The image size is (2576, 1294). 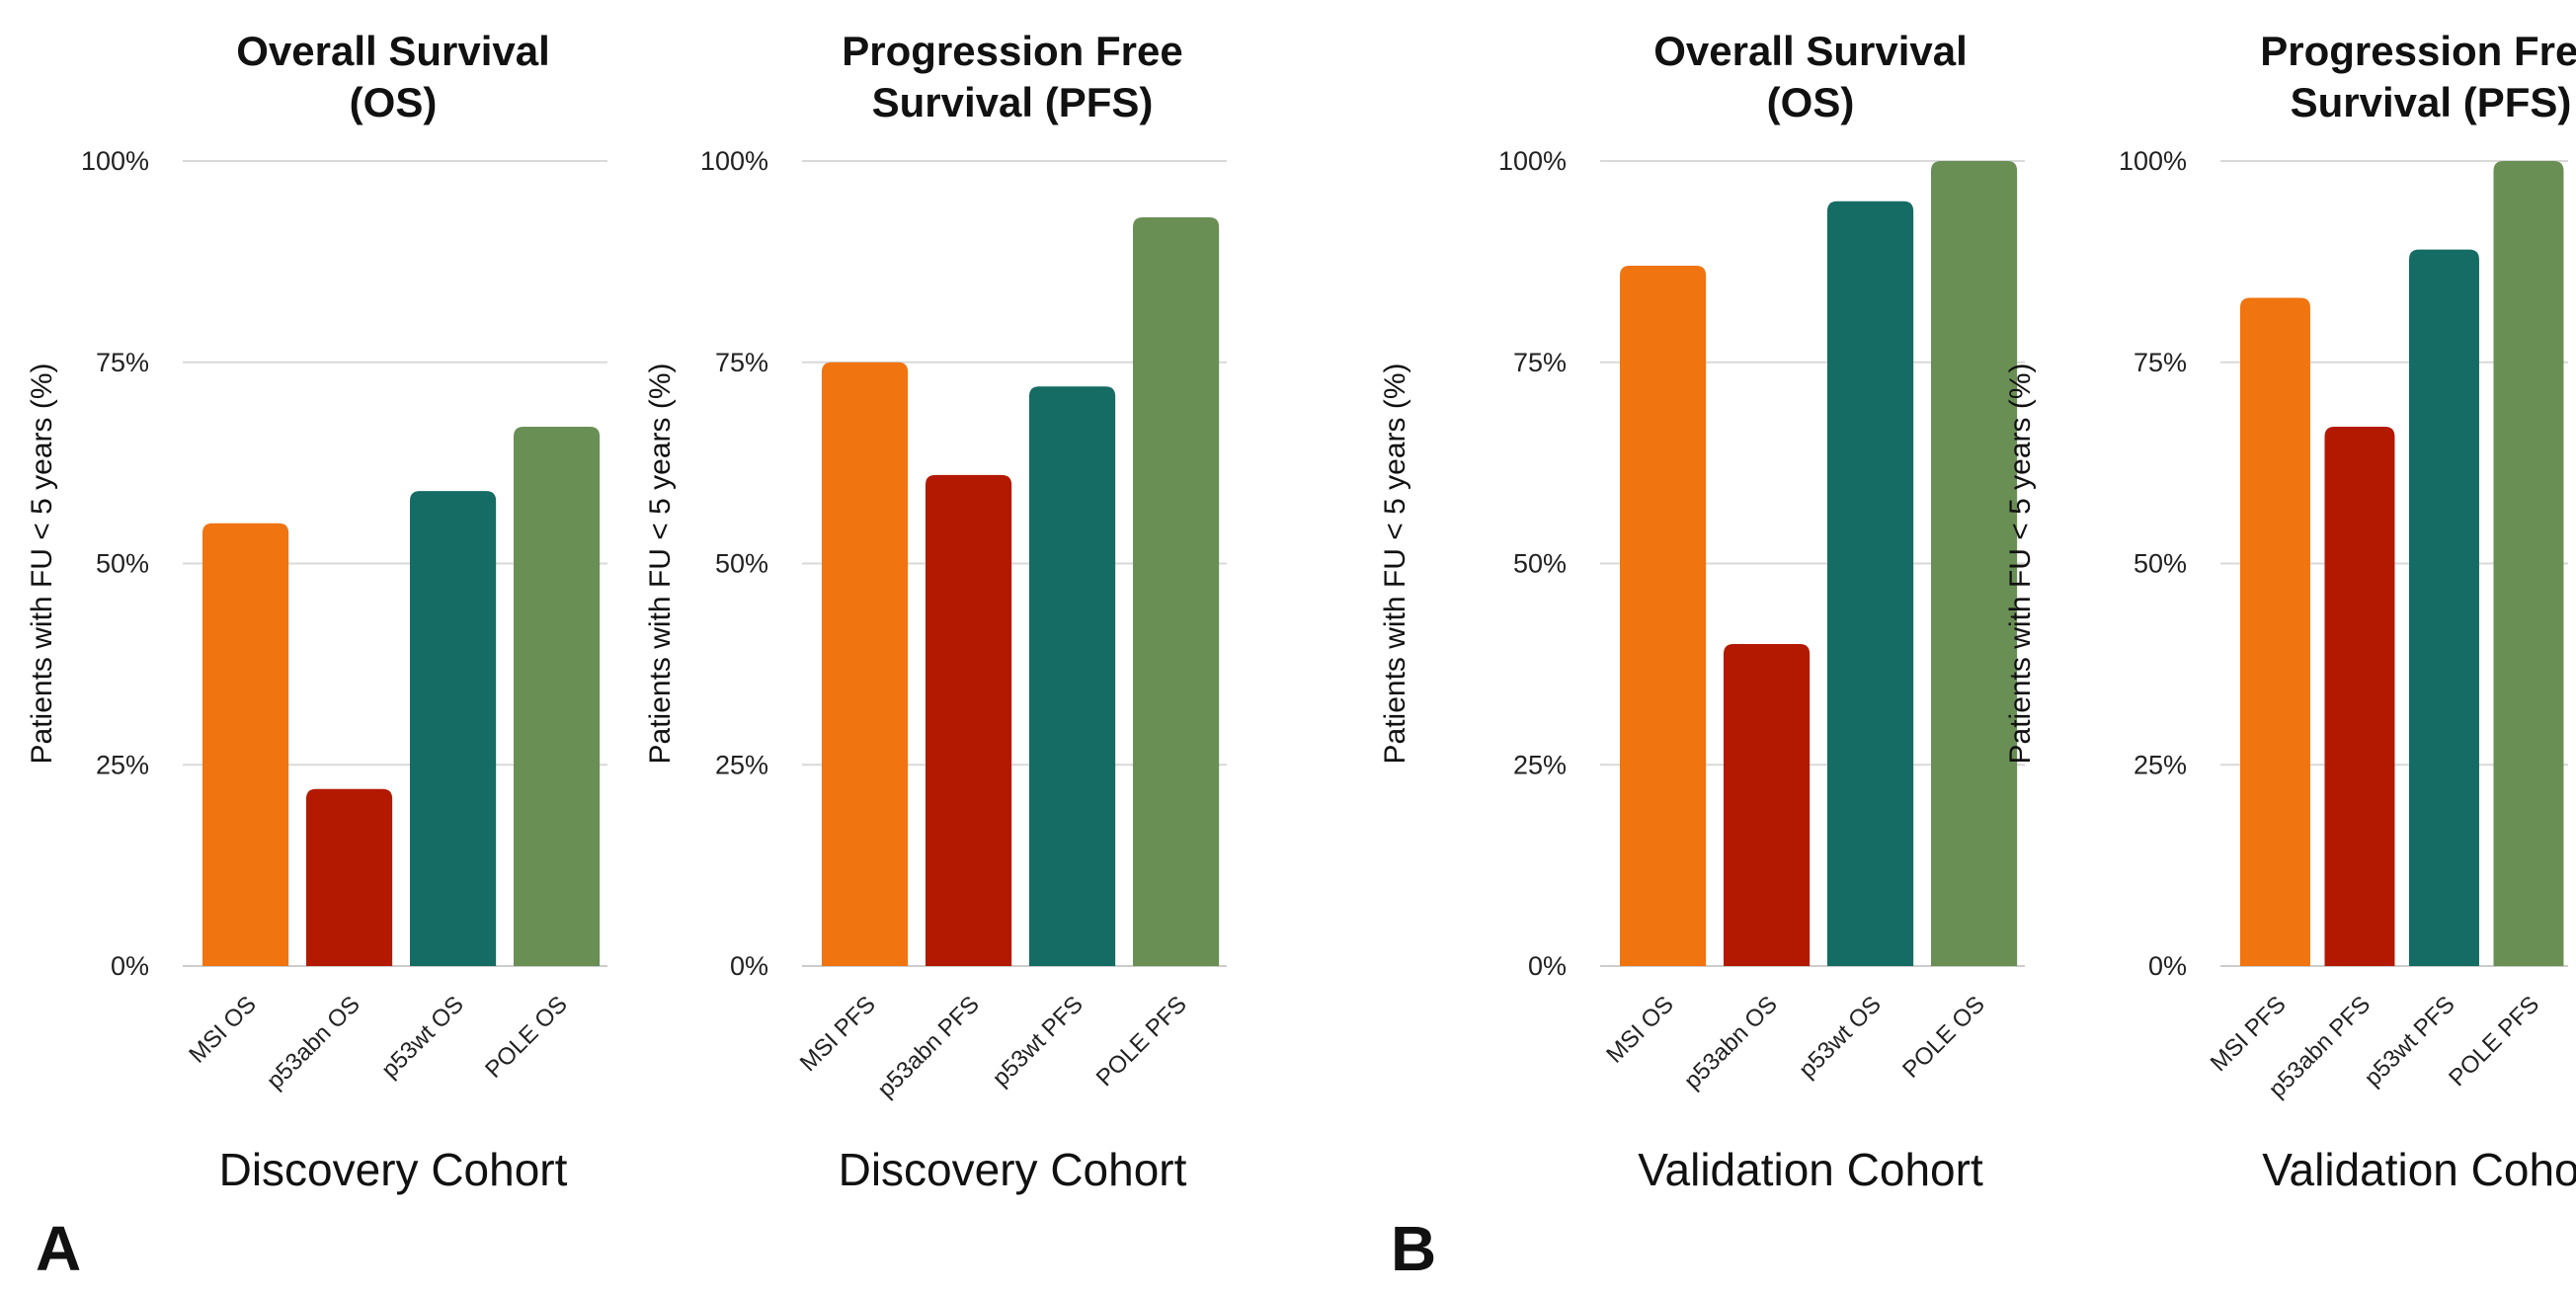 What do you see at coordinates (1413, 1248) in the screenshot?
I see `panel-label-b: B` at bounding box center [1413, 1248].